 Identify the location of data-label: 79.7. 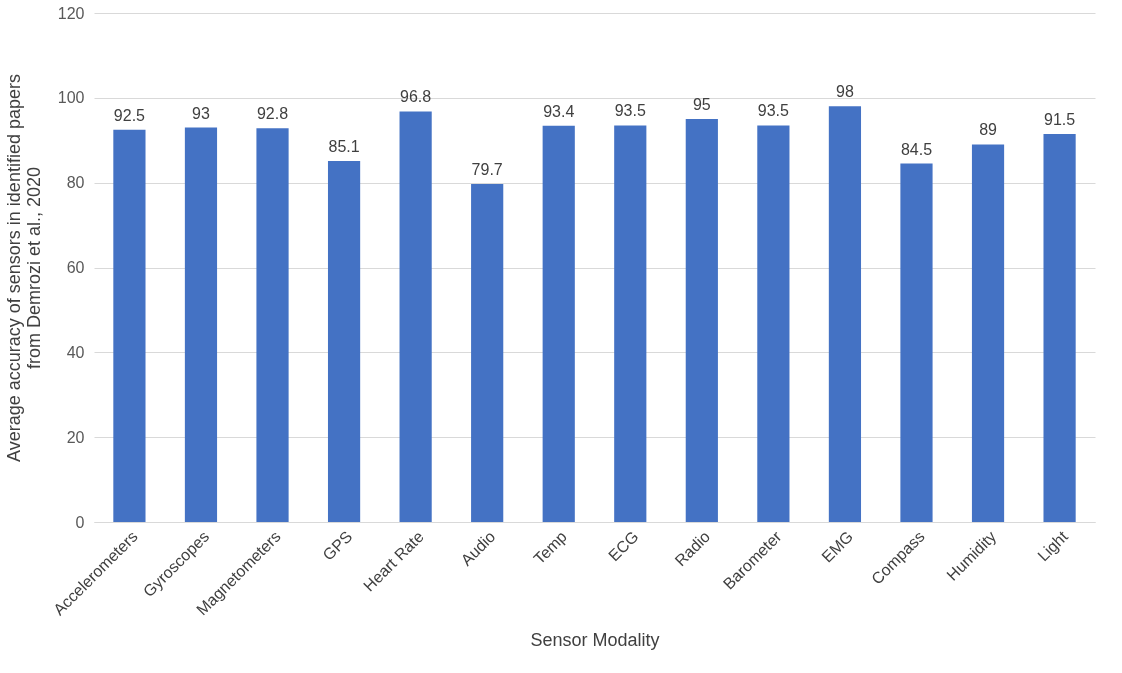
(487, 169).